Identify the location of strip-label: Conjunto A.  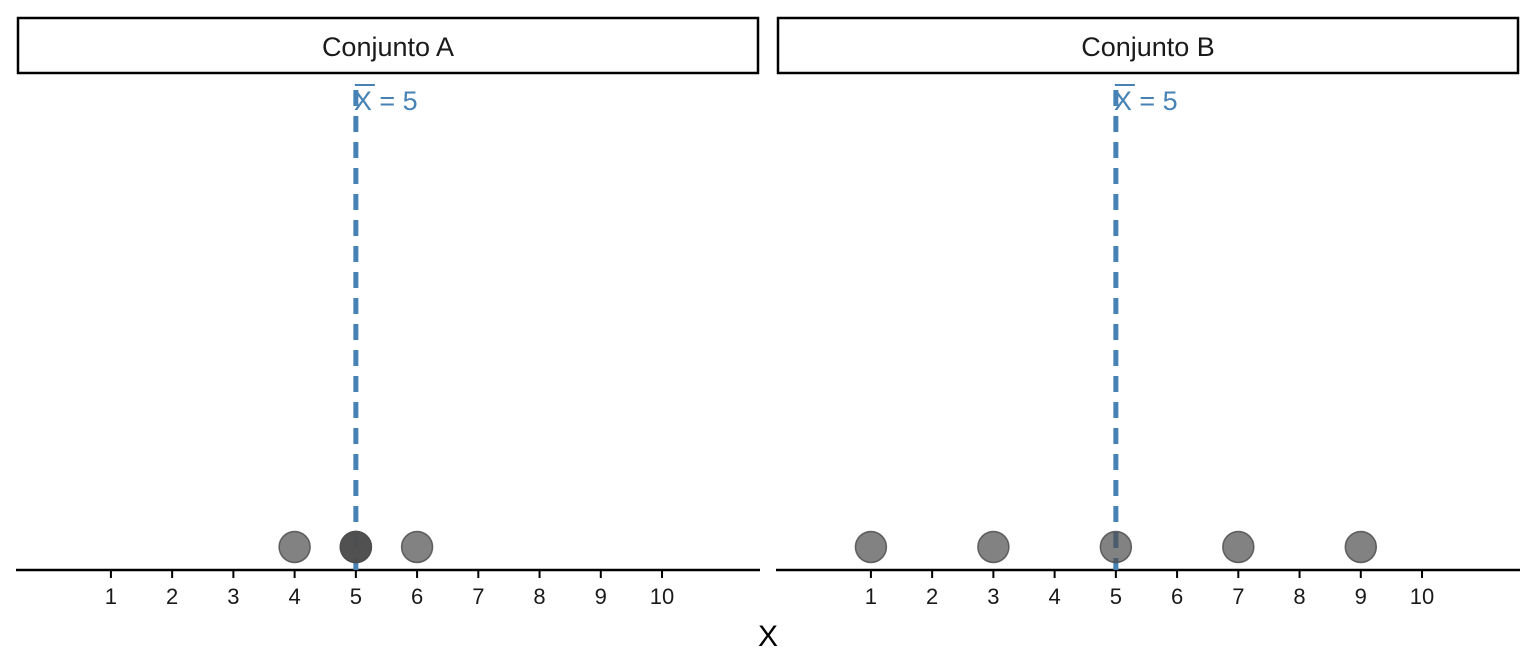
(388, 47).